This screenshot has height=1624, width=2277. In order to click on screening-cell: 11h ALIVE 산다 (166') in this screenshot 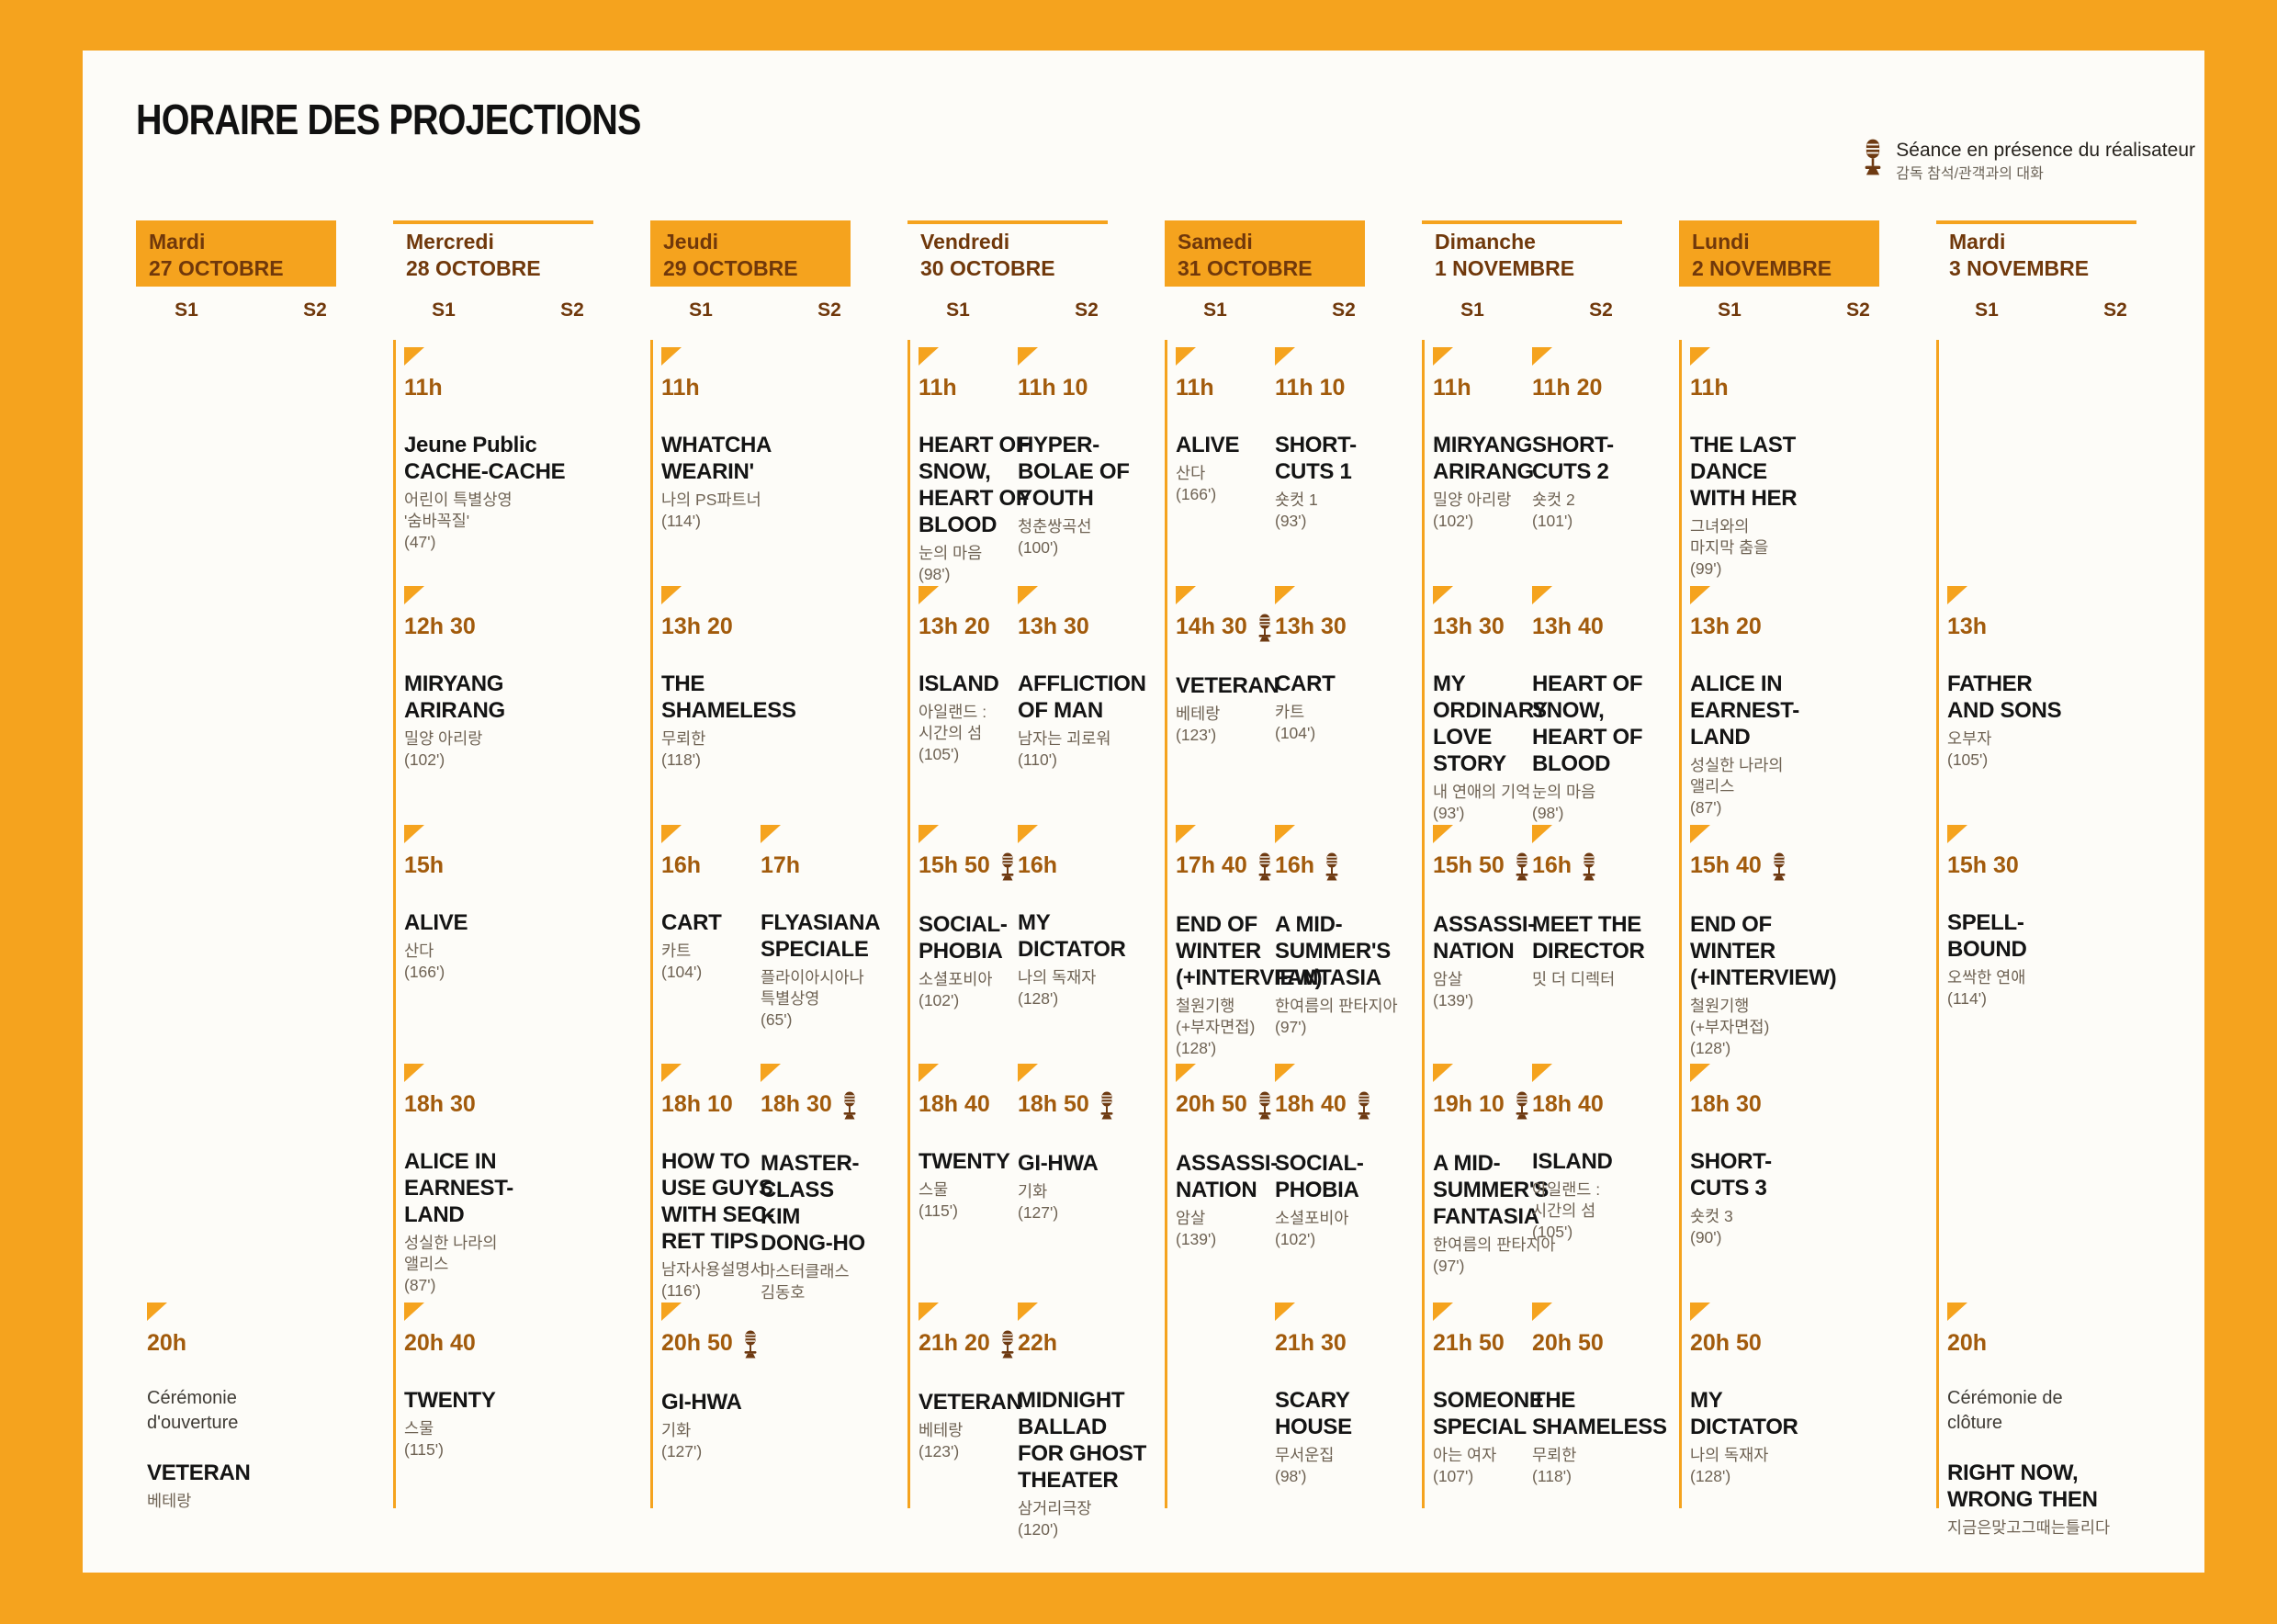, I will do `click(1233, 426)`.